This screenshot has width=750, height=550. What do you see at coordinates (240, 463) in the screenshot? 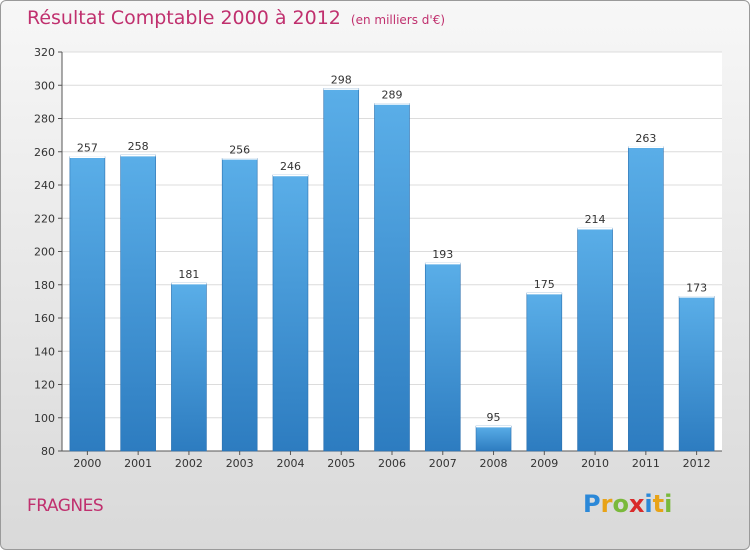
I see `x-tick-label: 2003` at bounding box center [240, 463].